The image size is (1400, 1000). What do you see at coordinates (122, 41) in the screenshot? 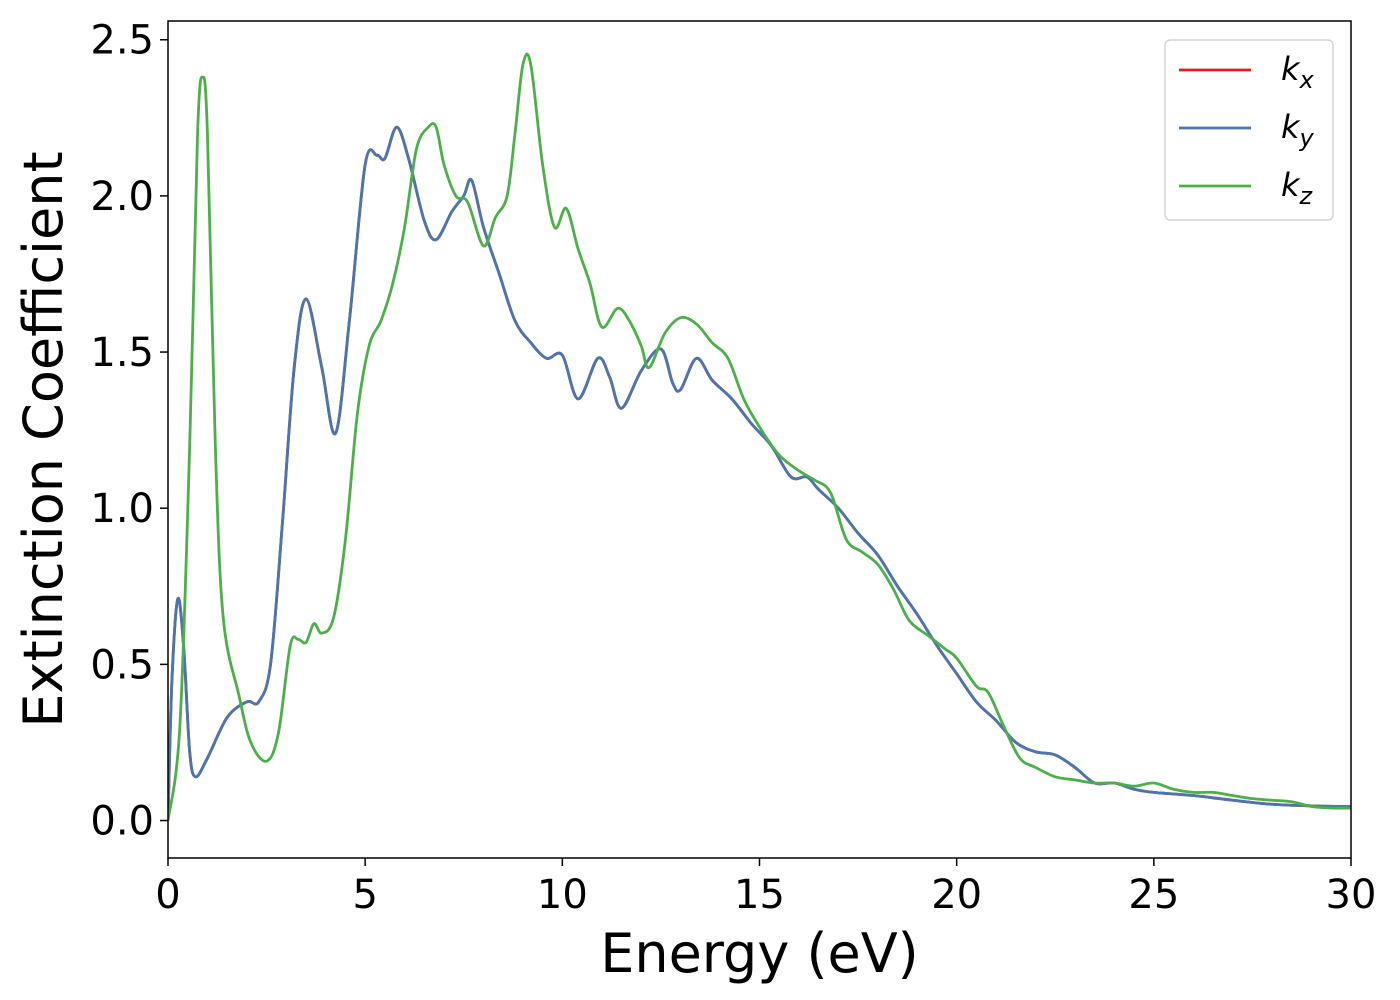
I see `y-tick-label: 2.5` at bounding box center [122, 41].